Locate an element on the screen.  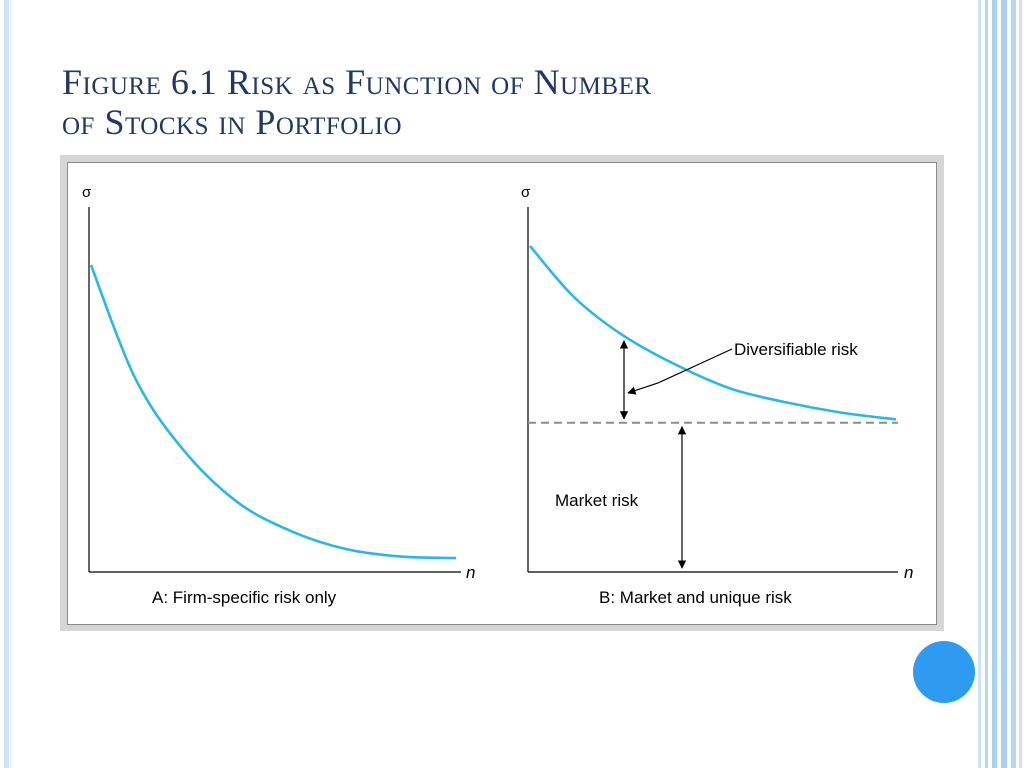
panel-b-caption: B: Market and unique risk is located at coordinates (695, 597).